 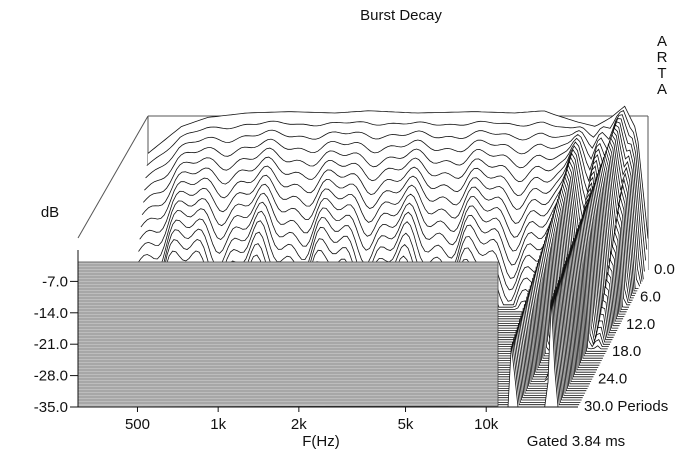 I want to click on x-tick-label: 500, so click(x=137, y=424).